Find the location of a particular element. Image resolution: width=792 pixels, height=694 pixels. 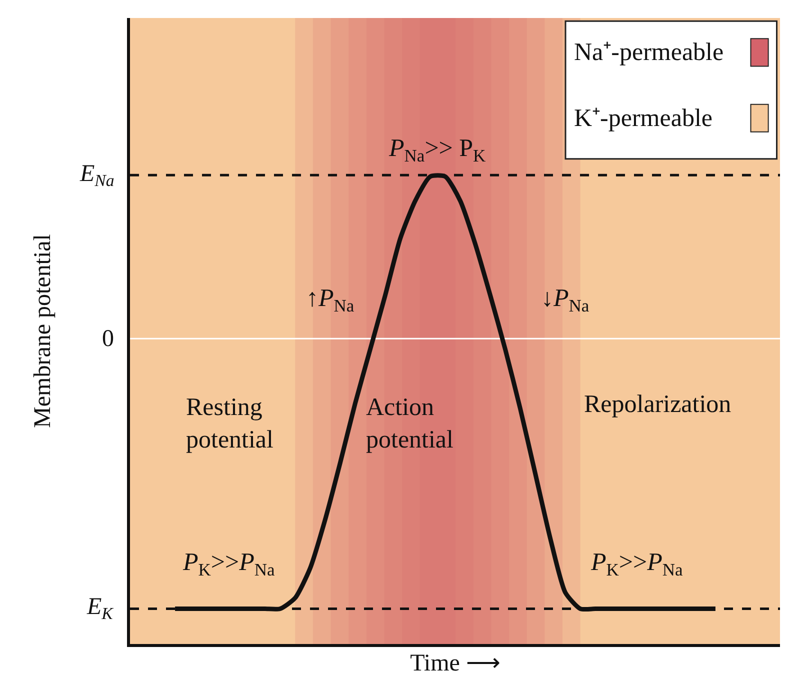

annotation: ↑P$_{Na}$ is located at coordinates (330, 300).